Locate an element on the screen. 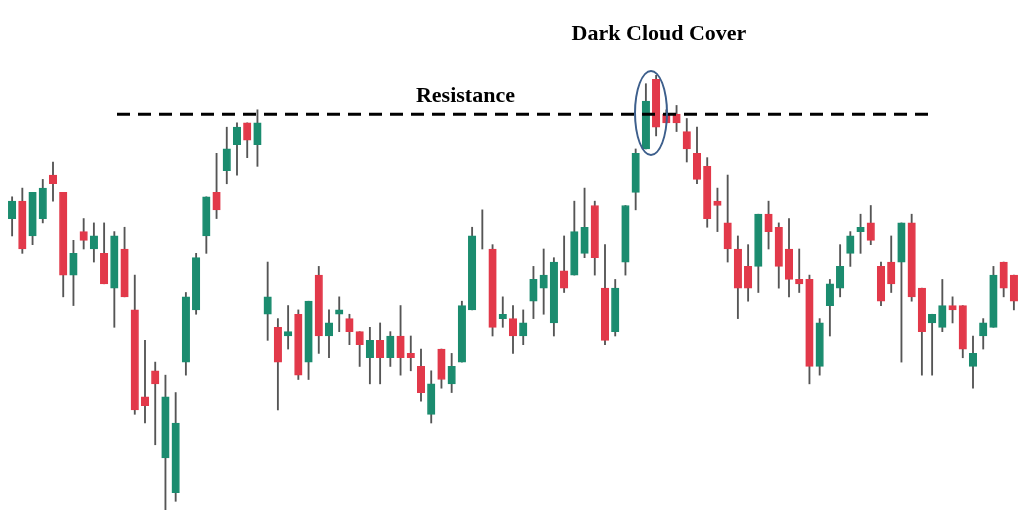 The width and height of the screenshot is (1024, 522). text: Dark Cloud Cover is located at coordinates (659, 32).